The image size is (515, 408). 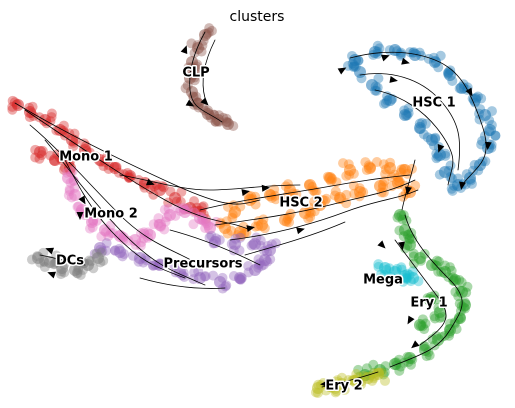 What do you see at coordinates (257, 17) in the screenshot?
I see `chart-title: clusters` at bounding box center [257, 17].